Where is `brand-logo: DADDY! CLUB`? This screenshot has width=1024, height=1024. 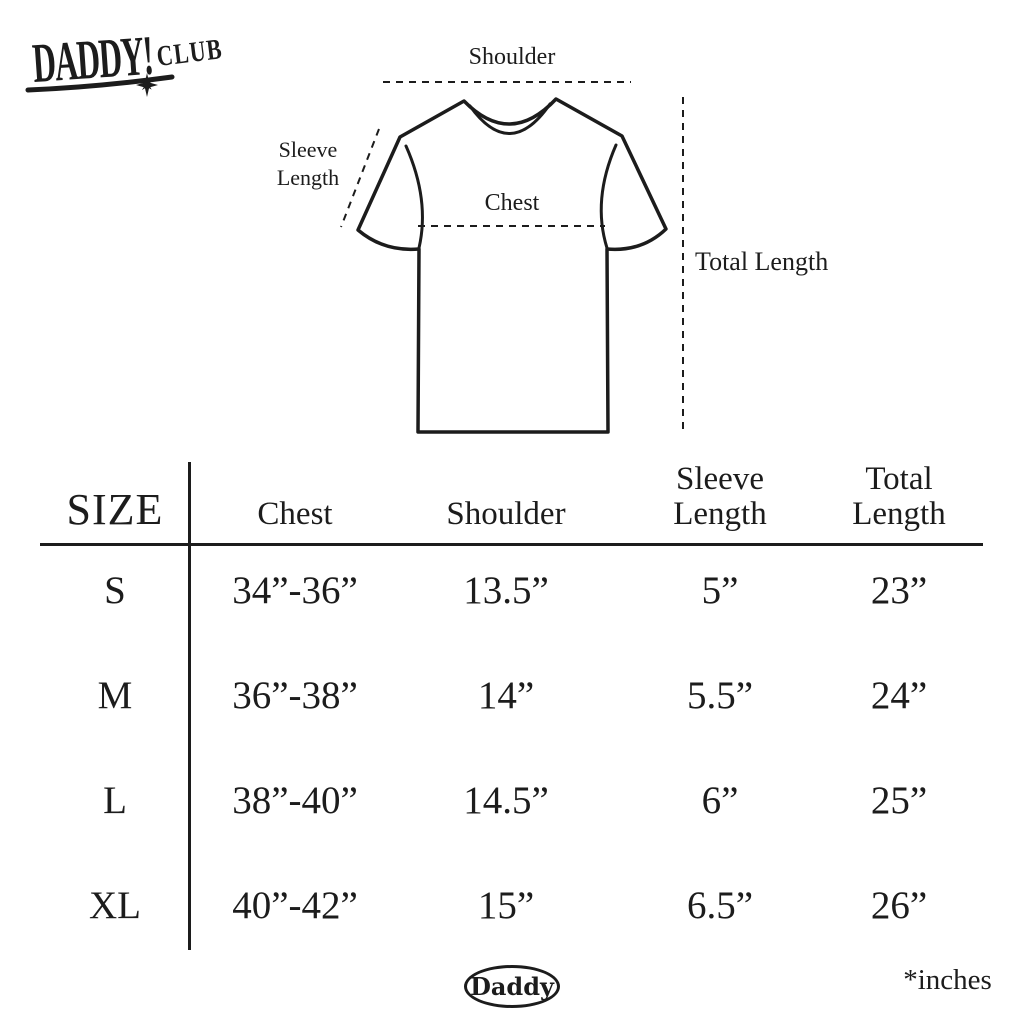 brand-logo: DADDY! CLUB is located at coordinates (124, 61).